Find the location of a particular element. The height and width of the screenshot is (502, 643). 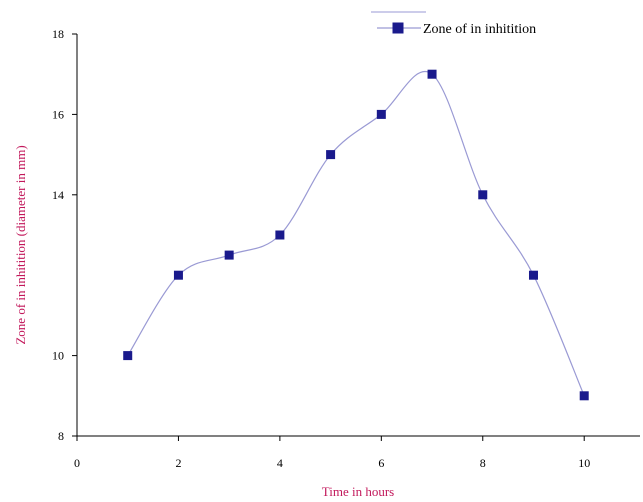

y-tick-label: 14 is located at coordinates (58, 195).